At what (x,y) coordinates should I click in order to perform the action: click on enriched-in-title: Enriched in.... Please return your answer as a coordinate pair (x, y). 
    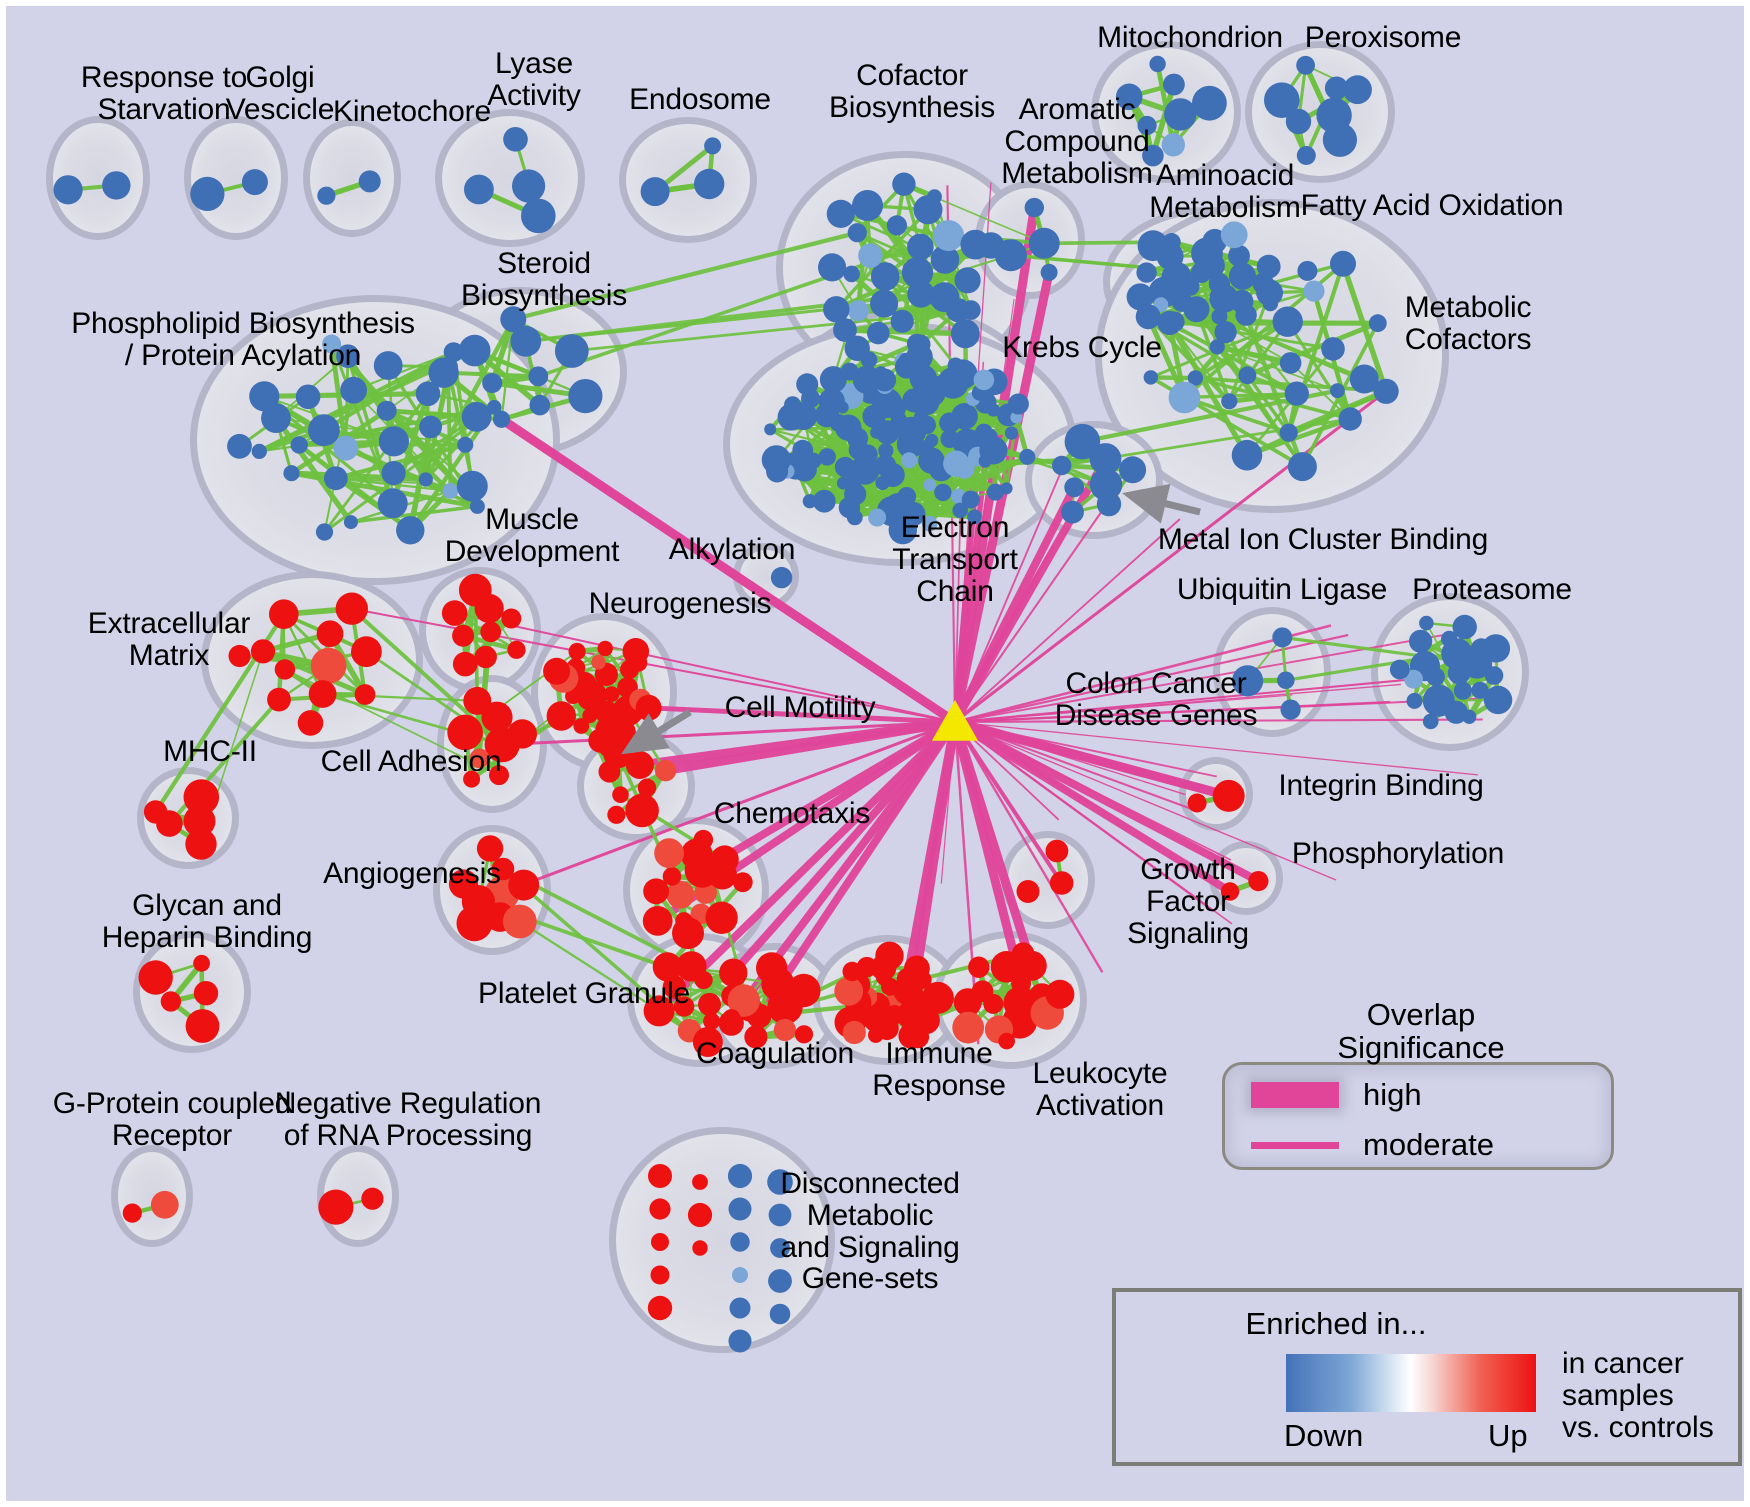
    Looking at the image, I should click on (1336, 1323).